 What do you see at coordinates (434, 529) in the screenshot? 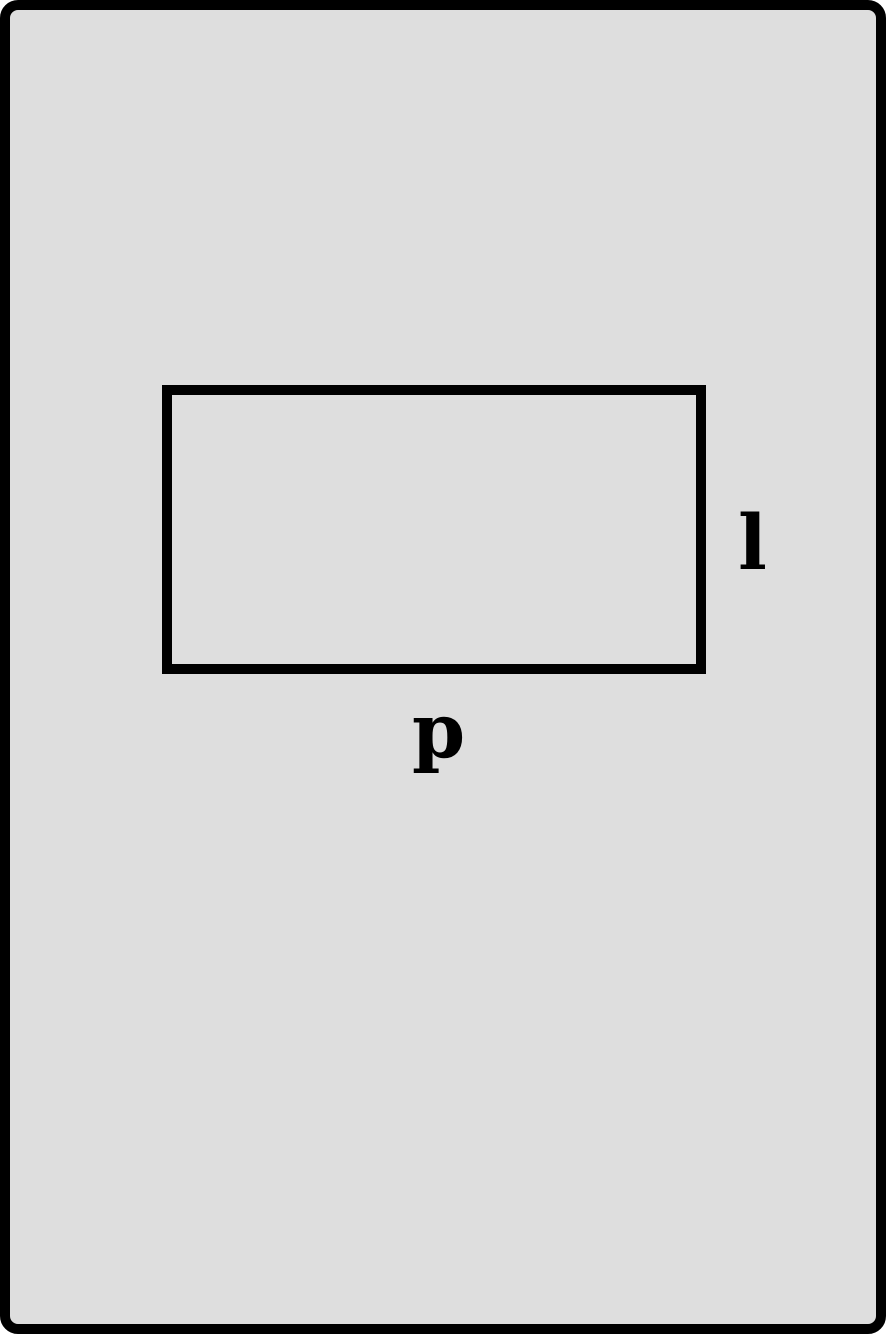
I see `rectangle-shape` at bounding box center [434, 529].